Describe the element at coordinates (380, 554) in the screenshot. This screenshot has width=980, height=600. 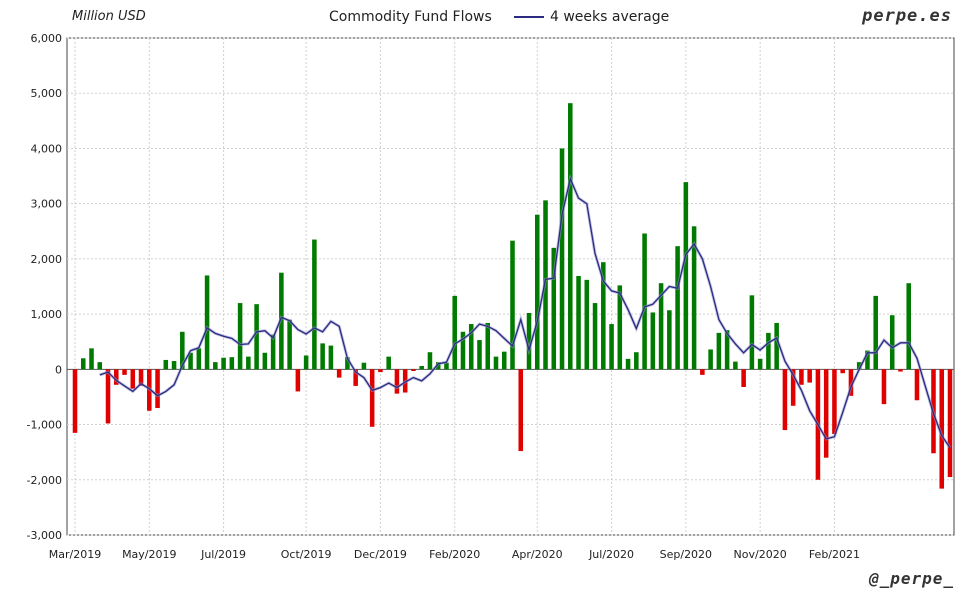
I see `x-tick-label: Dec/2019` at that location.